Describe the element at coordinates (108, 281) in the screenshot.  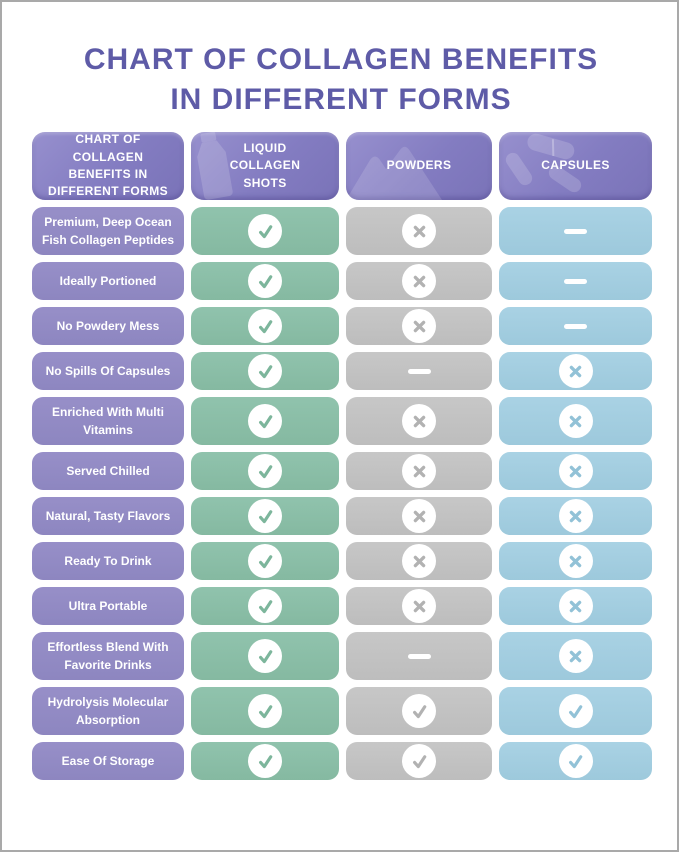
I see `row-label: Ideally Portioned` at that location.